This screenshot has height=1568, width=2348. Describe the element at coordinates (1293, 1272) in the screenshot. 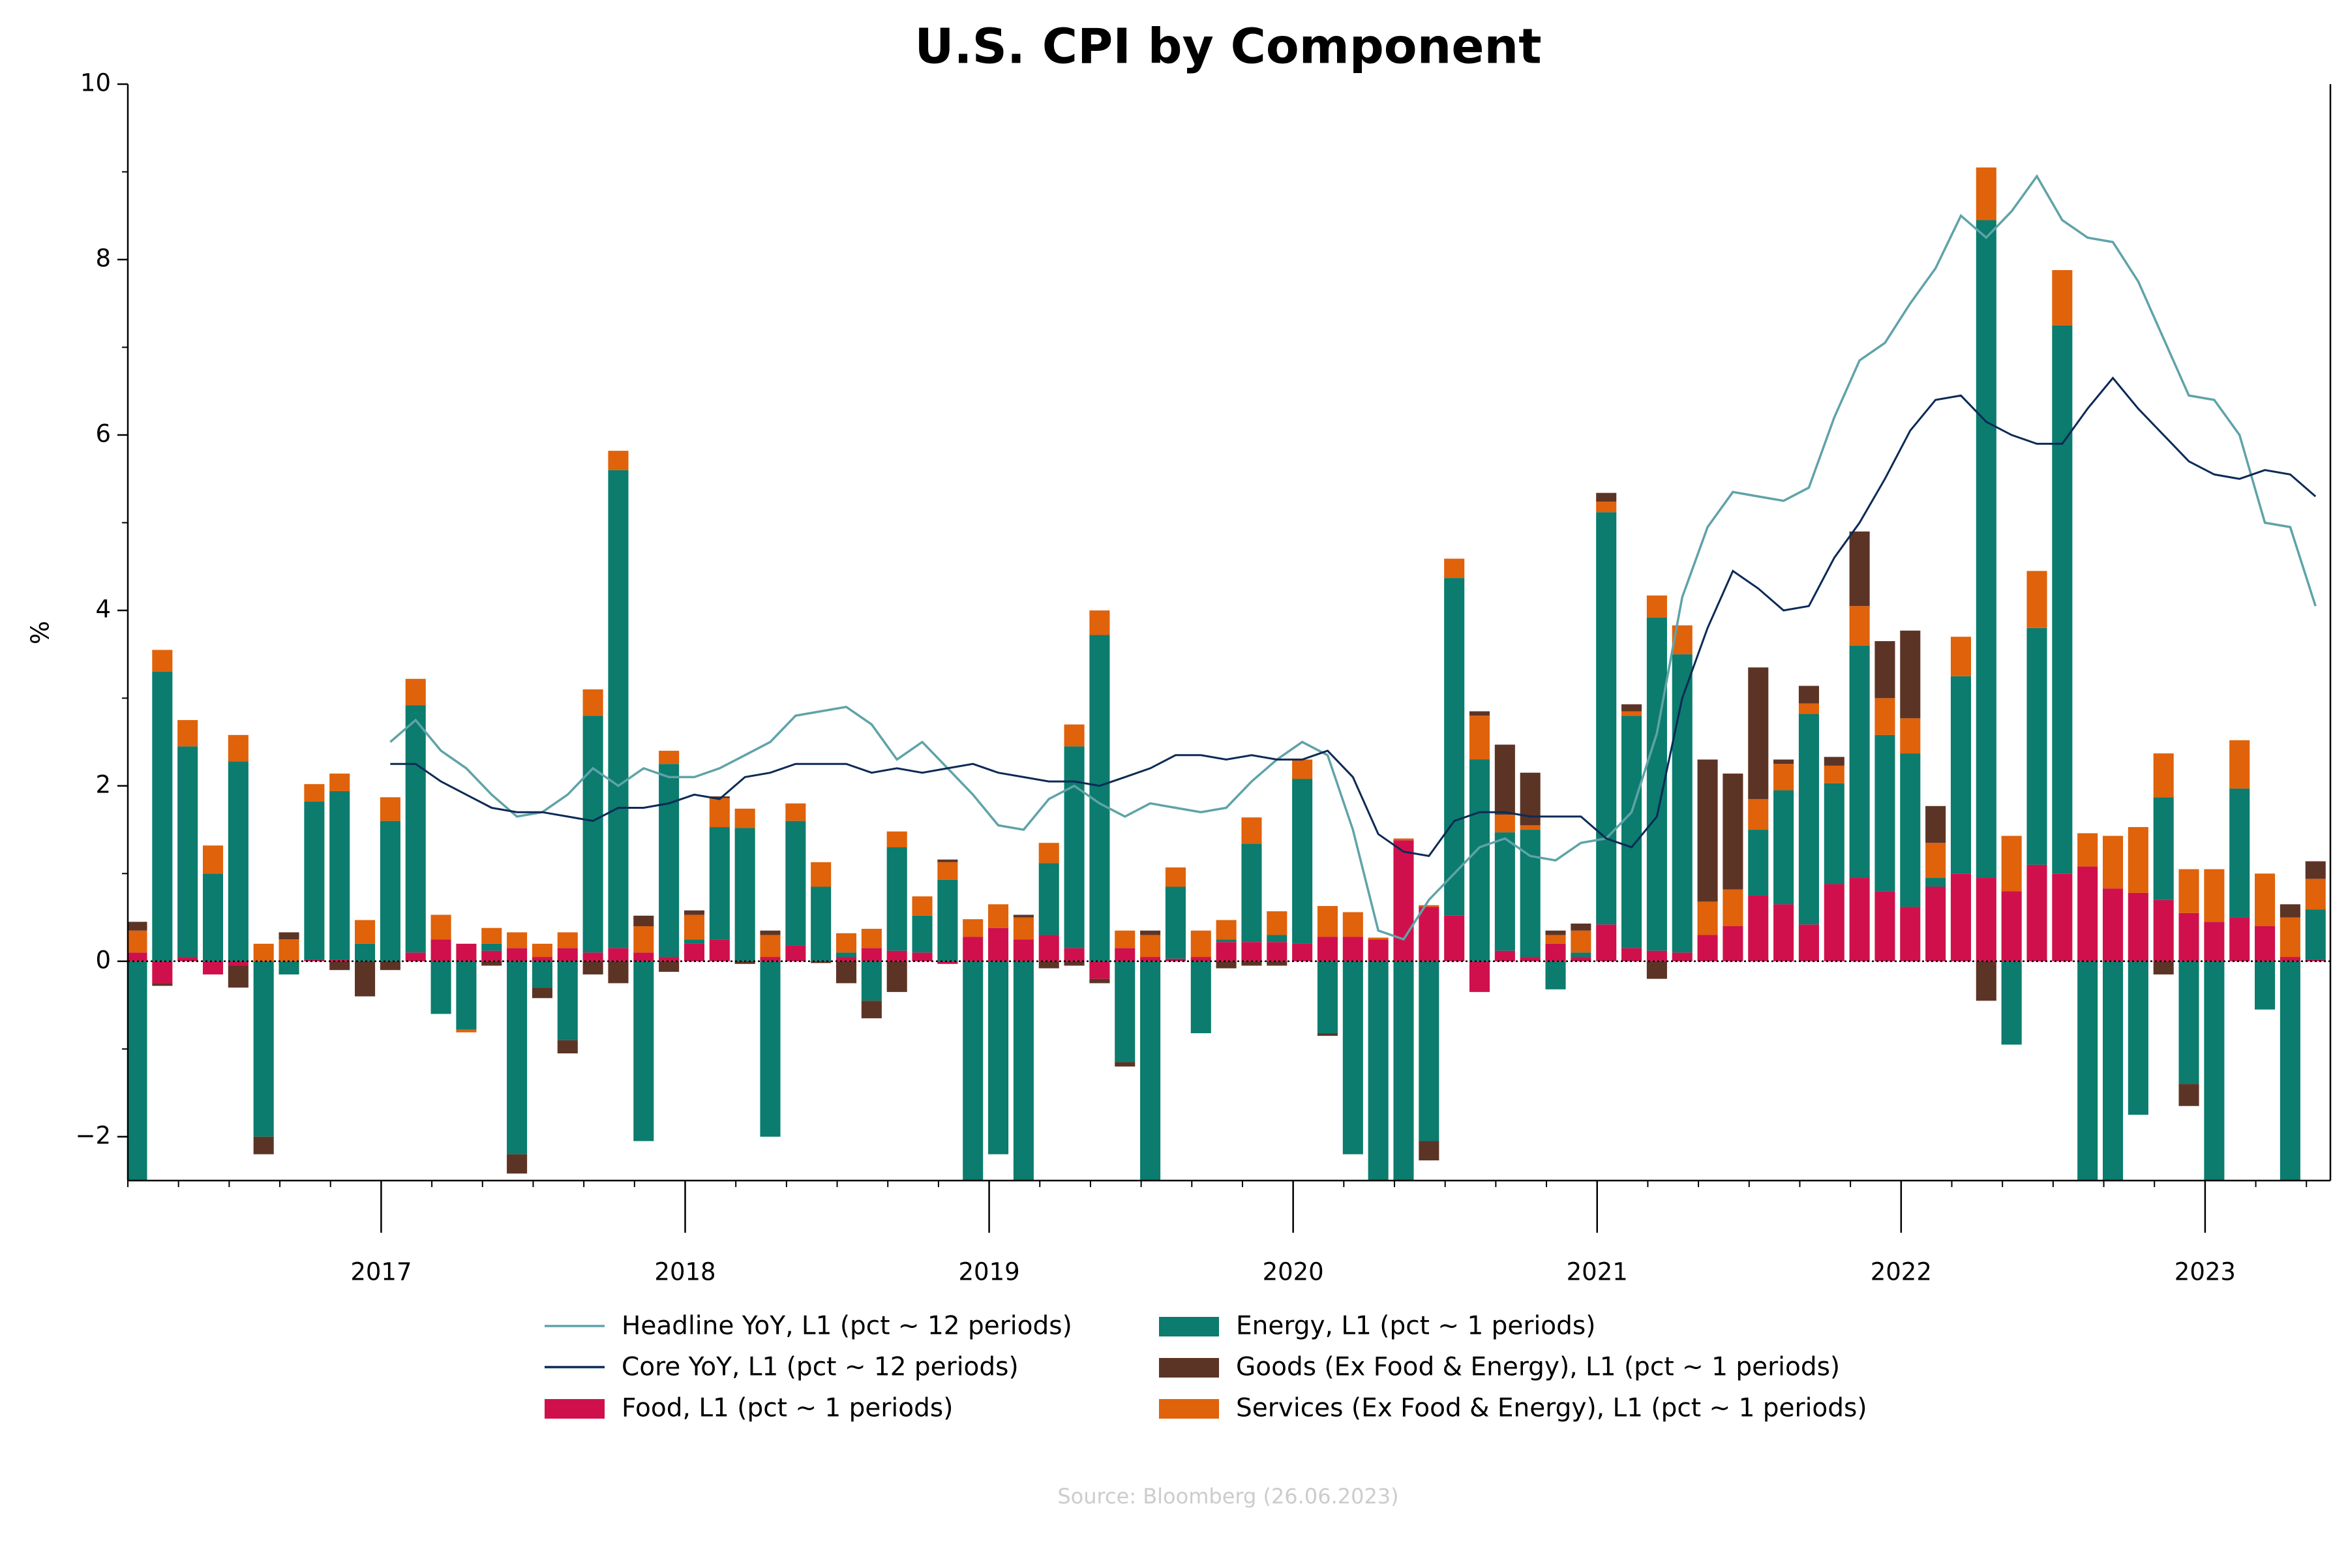

I see `x-tick-label: 2020` at that location.